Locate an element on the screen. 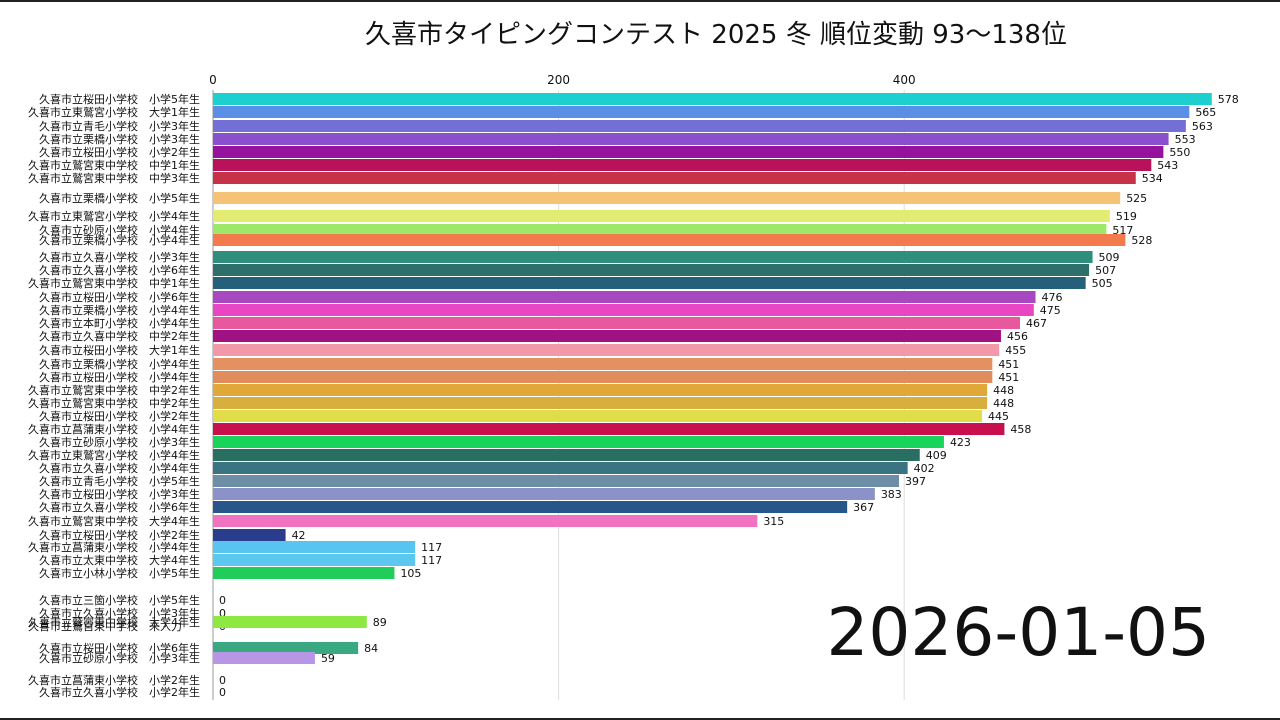 This screenshot has height=720, width=1280. value-label: 59 is located at coordinates (328, 658).